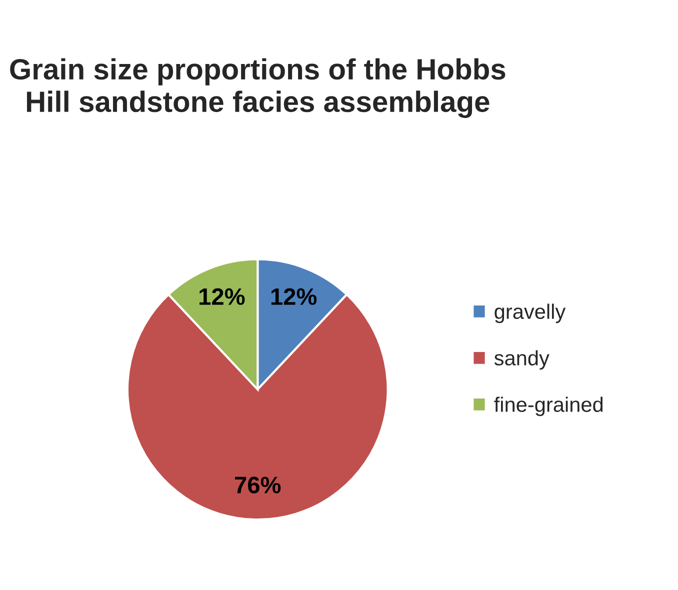 Image resolution: width=678 pixels, height=590 pixels. I want to click on legend-label: sandy, so click(522, 360).